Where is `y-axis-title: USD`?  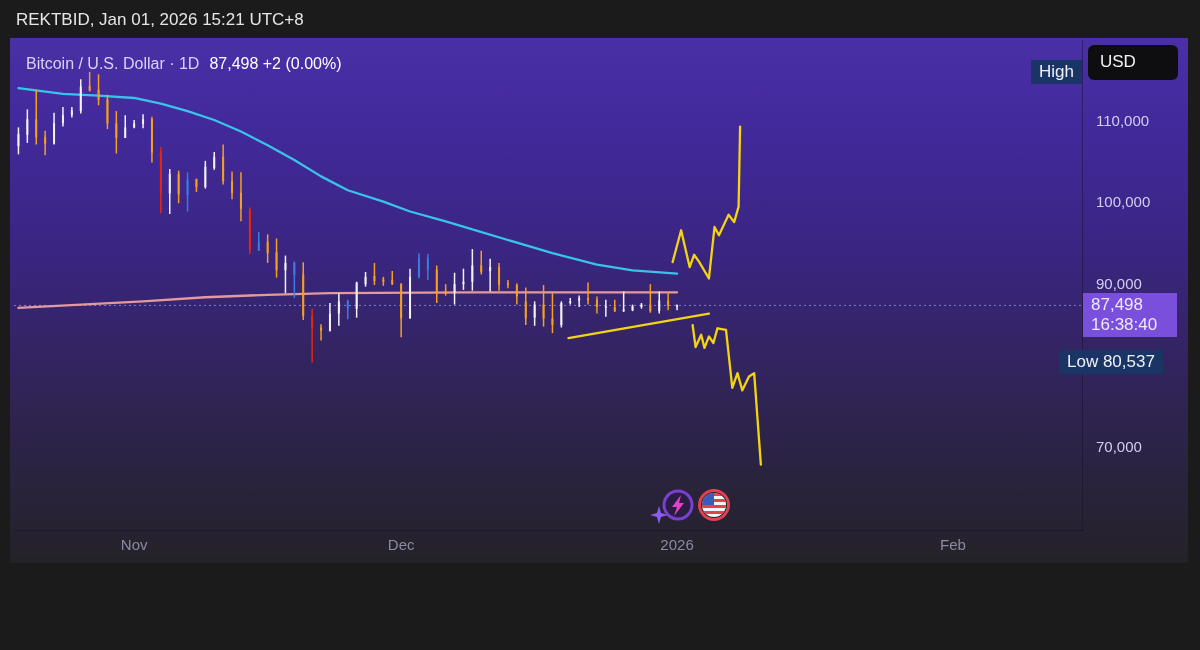 y-axis-title: USD is located at coordinates (1133, 62).